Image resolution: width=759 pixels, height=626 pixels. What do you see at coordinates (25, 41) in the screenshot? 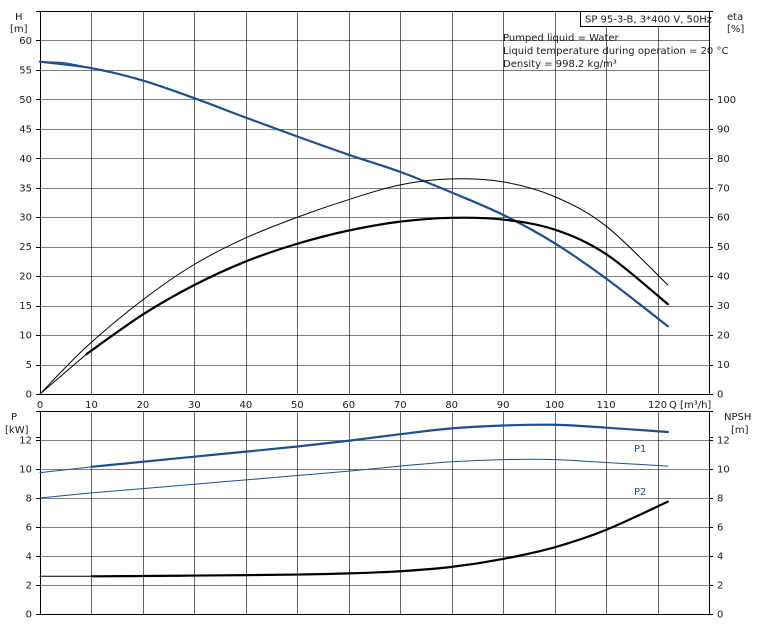
I see `y-left-tick-label-upper: 60` at bounding box center [25, 41].